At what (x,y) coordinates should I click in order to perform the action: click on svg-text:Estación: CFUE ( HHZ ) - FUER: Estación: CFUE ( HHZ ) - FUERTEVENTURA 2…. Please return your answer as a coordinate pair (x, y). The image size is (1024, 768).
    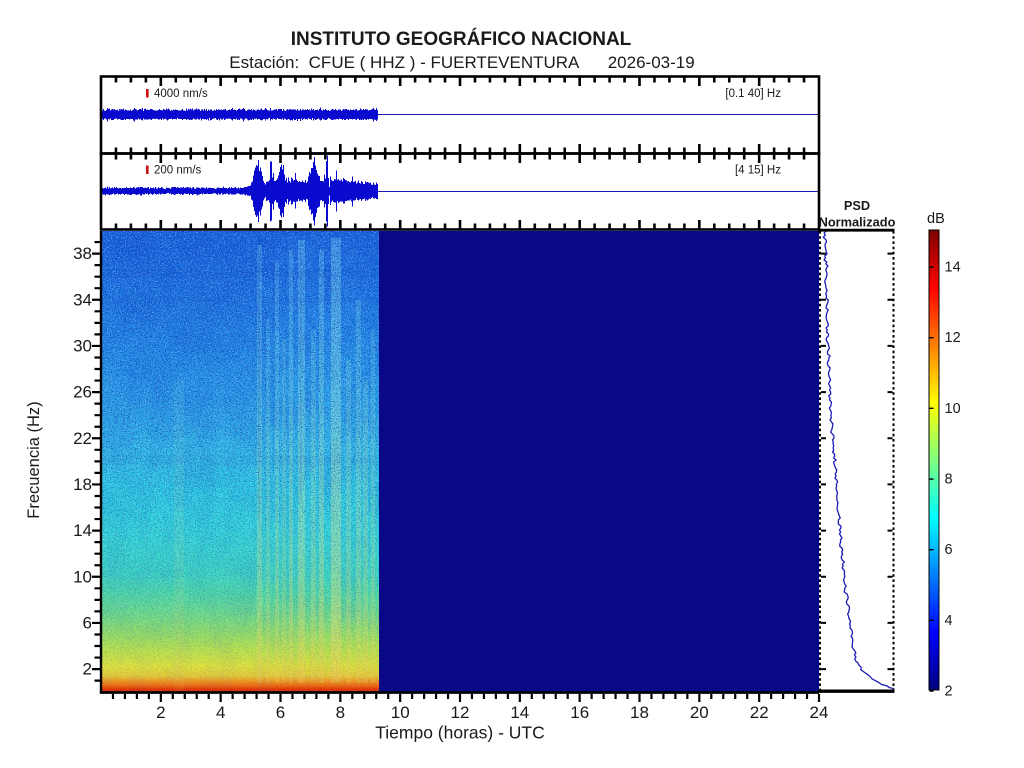
    Looking at the image, I should click on (461, 62).